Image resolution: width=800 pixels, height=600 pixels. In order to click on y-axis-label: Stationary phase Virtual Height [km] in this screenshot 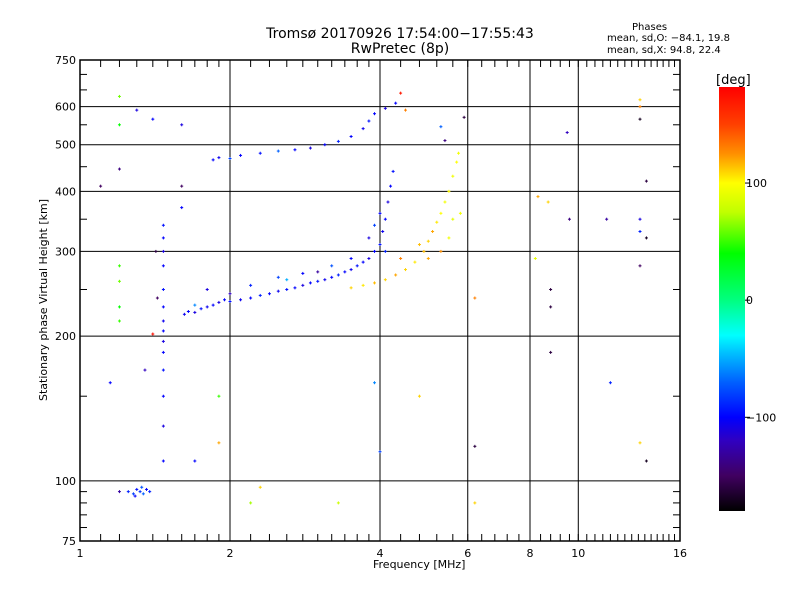, I will do `click(43, 300)`.